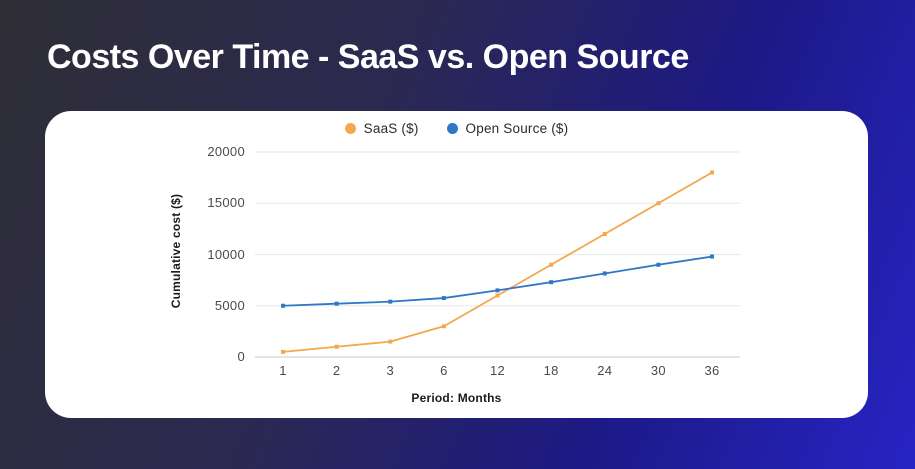 The width and height of the screenshot is (915, 469). What do you see at coordinates (551, 370) in the screenshot?
I see `x-tick-label: 18` at bounding box center [551, 370].